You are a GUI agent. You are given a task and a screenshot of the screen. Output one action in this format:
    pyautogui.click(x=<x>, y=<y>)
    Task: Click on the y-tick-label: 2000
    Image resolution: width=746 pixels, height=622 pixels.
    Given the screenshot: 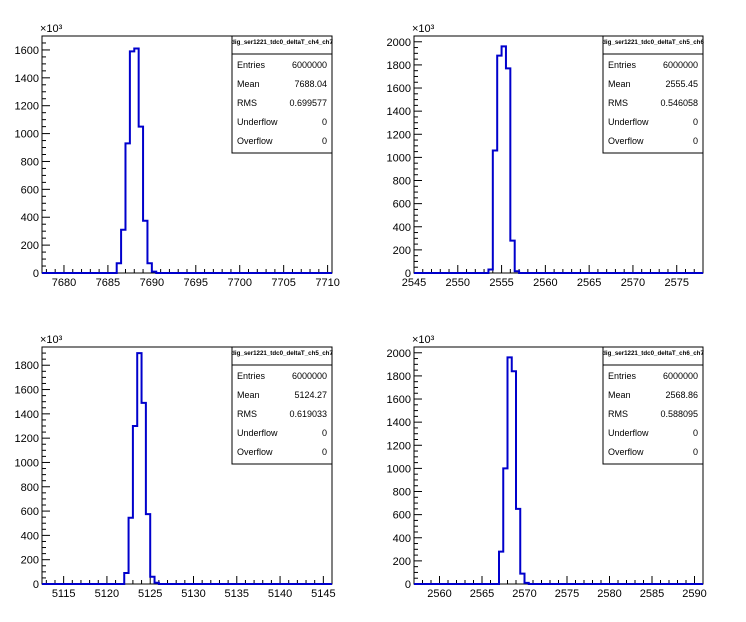 What is the action you would take?
    pyautogui.click(x=399, y=43)
    